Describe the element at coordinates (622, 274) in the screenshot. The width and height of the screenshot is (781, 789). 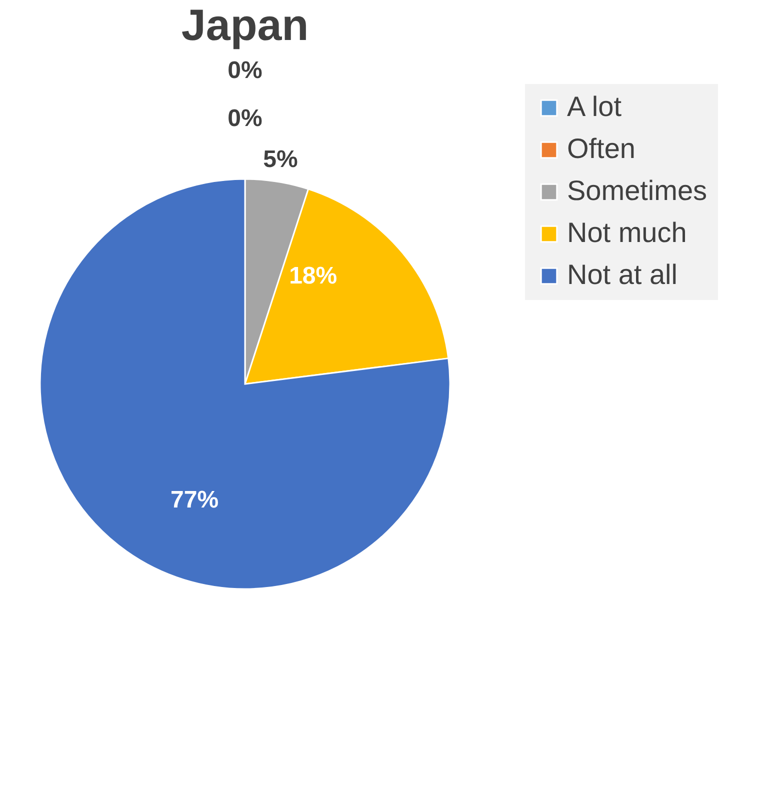
I see `legend-label: Not at all` at that location.